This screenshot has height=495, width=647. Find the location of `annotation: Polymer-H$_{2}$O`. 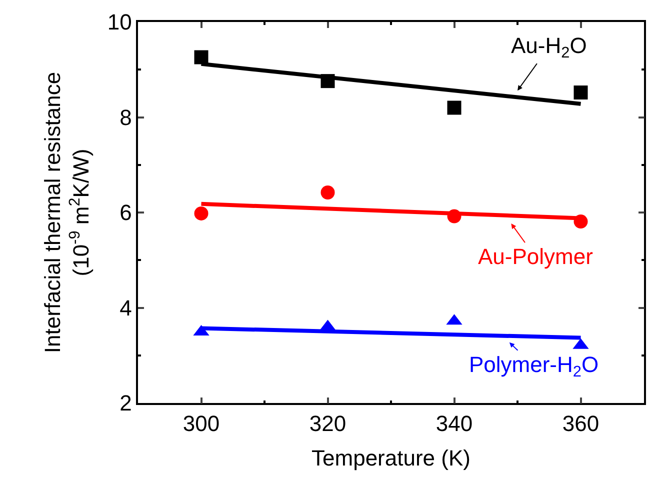

annotation: Polymer-H$_{2}$O is located at coordinates (534, 366).